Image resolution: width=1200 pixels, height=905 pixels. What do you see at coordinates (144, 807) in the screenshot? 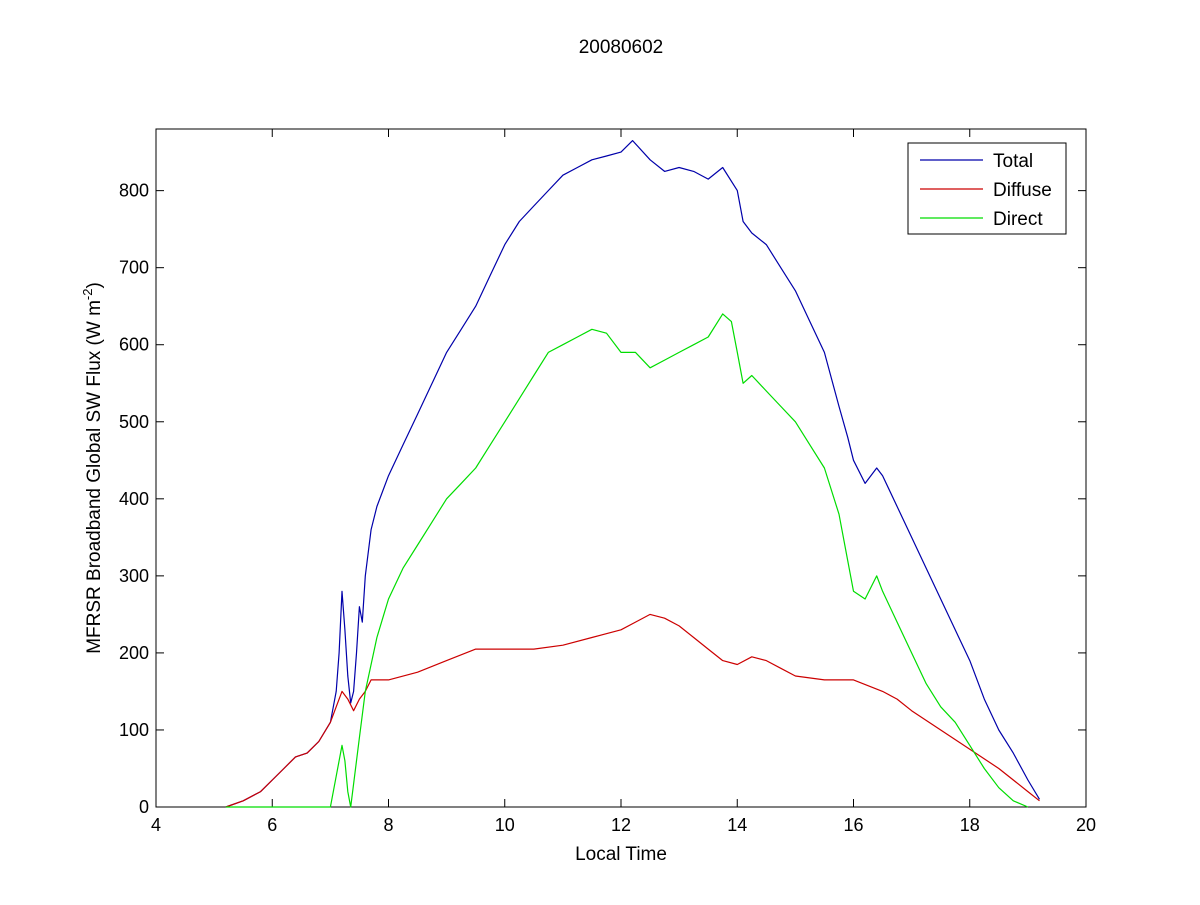
I see `y-tick-label: 0` at bounding box center [144, 807].